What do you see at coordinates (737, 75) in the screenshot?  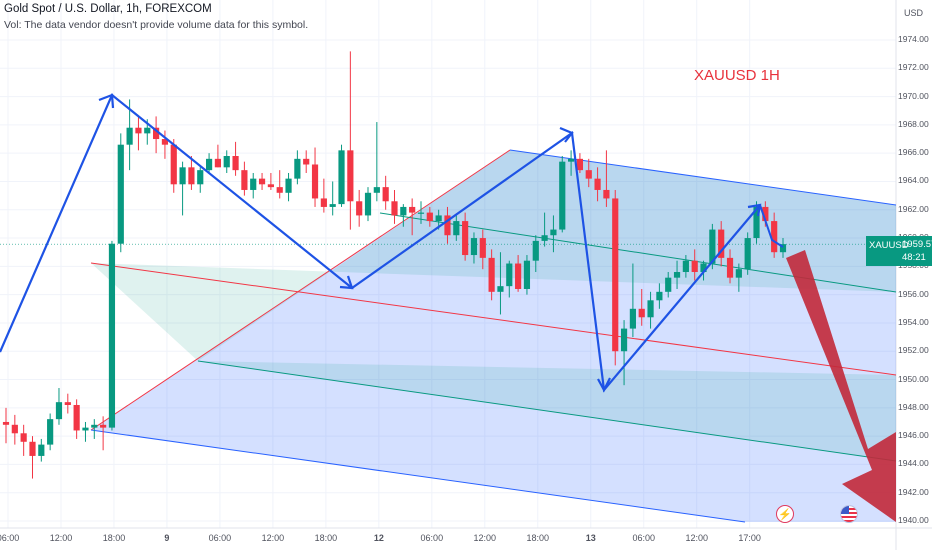 I see `annotation-text: XAUUSD 1H` at bounding box center [737, 75].